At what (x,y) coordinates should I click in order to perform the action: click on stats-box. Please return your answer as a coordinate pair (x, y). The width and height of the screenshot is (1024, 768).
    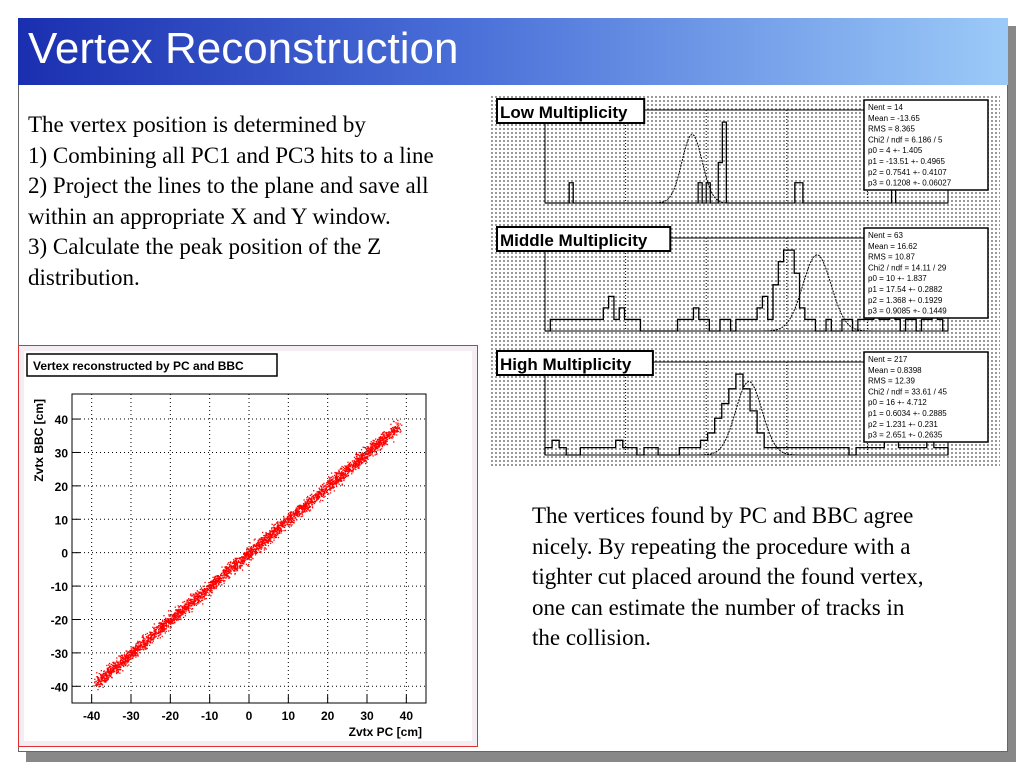
    Looking at the image, I should click on (926, 273).